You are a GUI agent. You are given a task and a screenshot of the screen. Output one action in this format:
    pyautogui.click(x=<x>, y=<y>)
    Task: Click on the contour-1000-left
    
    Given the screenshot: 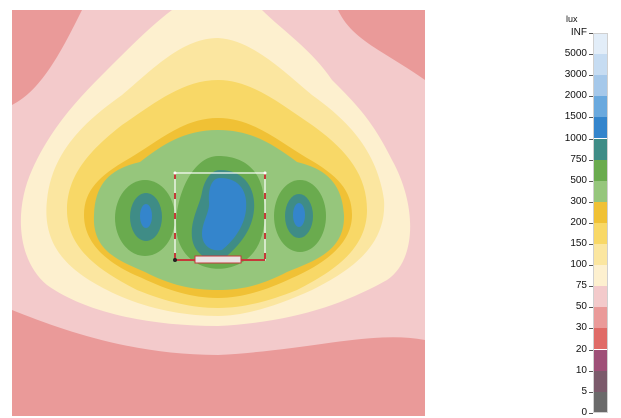 What is the action you would take?
    pyautogui.click(x=146, y=216)
    